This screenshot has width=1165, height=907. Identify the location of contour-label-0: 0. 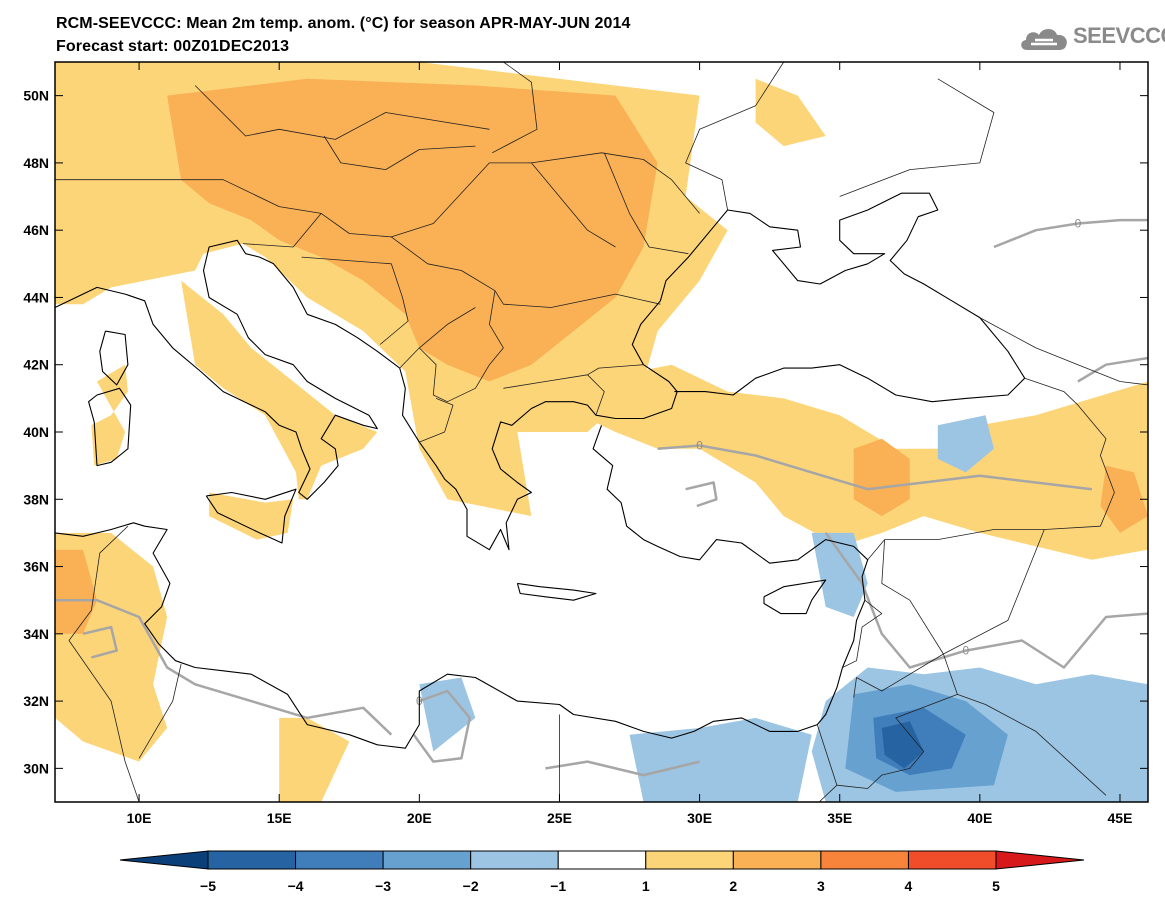
(1078, 223).